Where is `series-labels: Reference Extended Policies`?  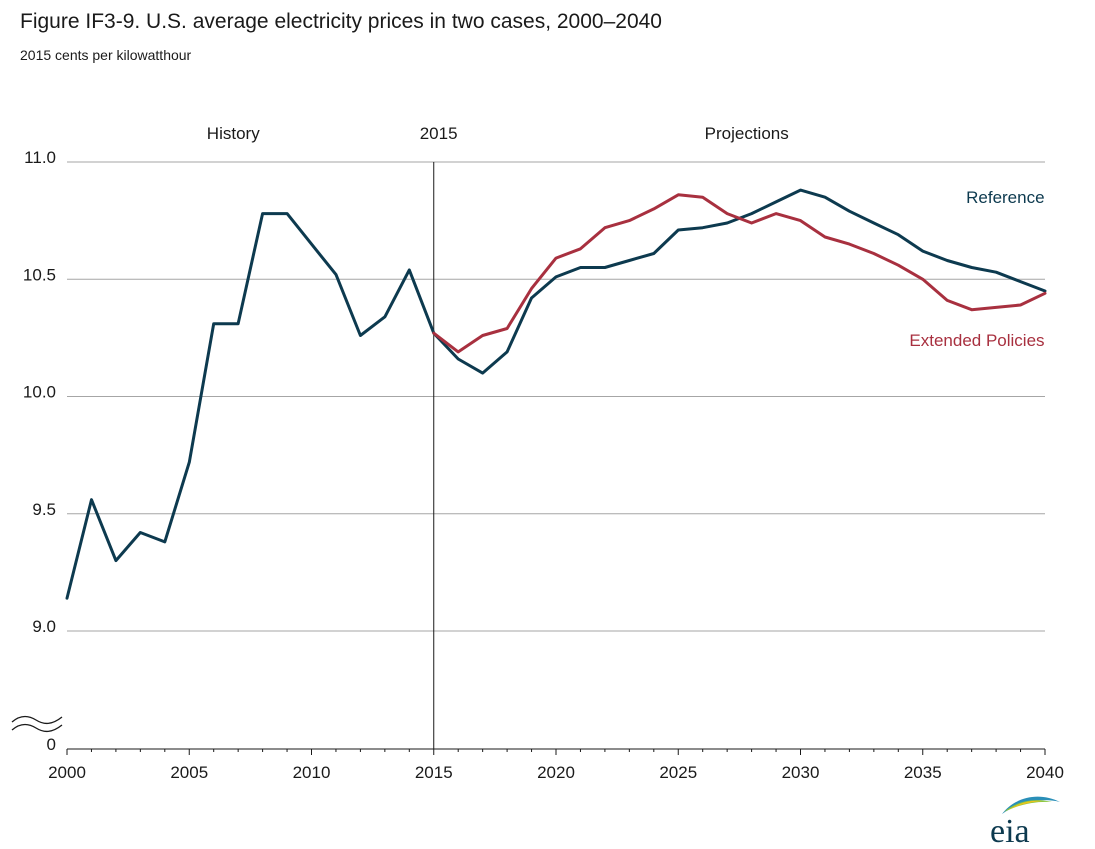
series-labels: Reference Extended Policies is located at coordinates (976, 269).